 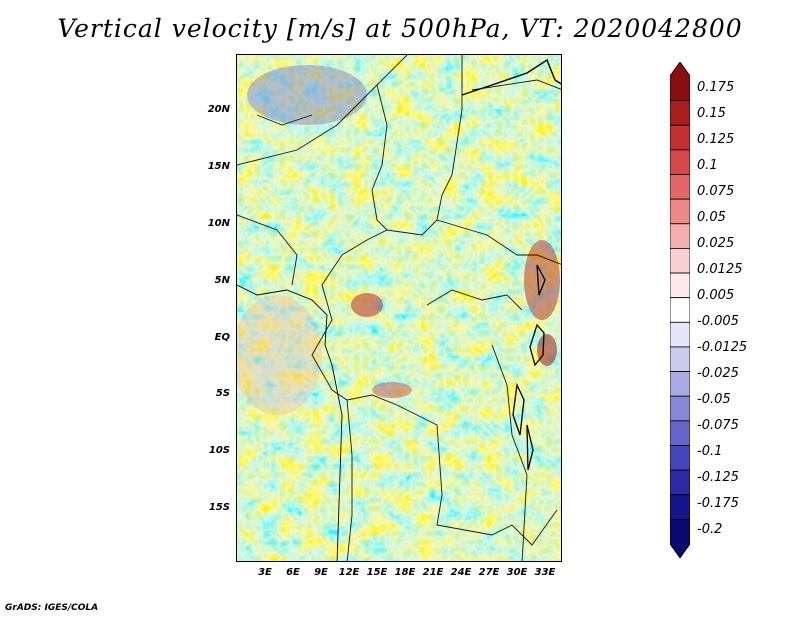 What do you see at coordinates (720, 269) in the screenshot?
I see `colorbar-label: 0.0125` at bounding box center [720, 269].